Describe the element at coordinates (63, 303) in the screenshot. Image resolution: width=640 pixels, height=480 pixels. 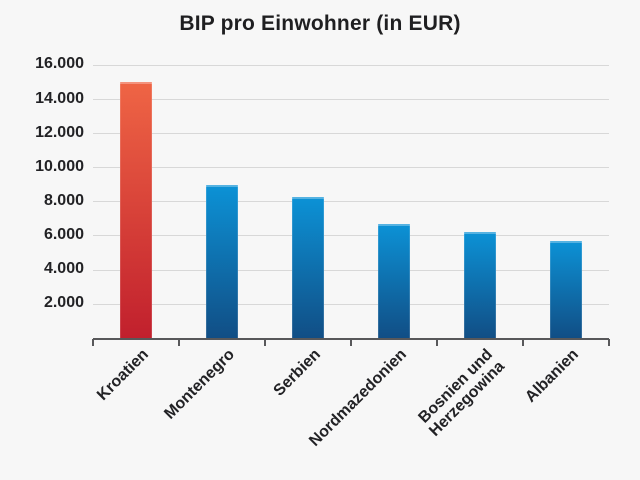
I see `y-tick-label: 2.000` at that location.